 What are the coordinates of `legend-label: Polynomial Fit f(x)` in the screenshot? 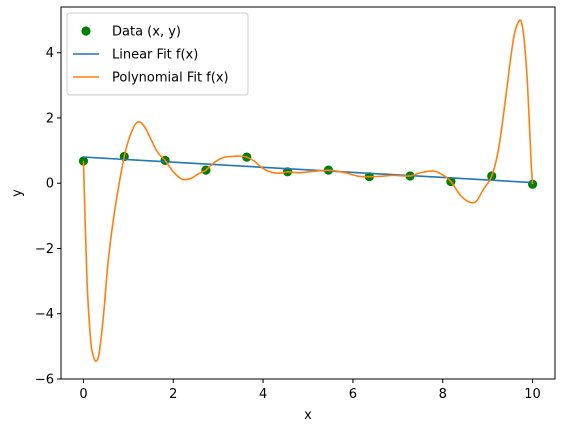 It's located at (170, 78).